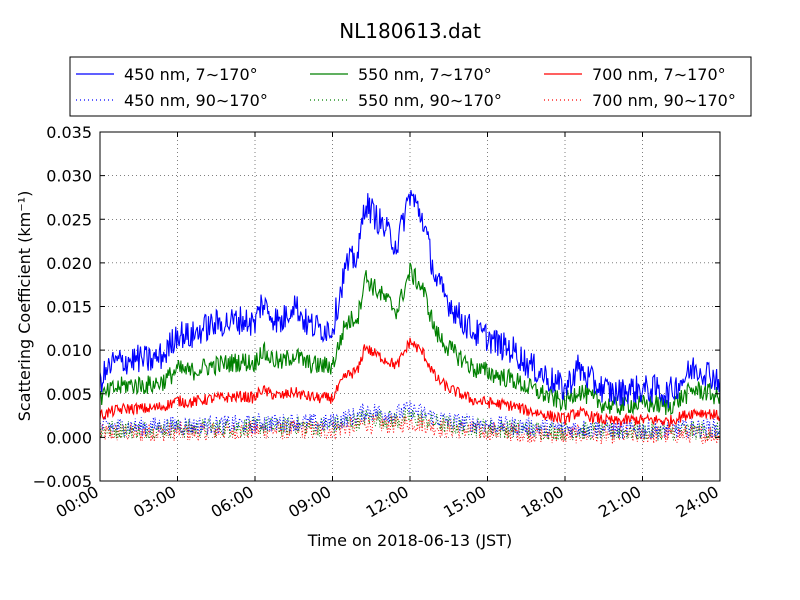 This screenshot has width=800, height=600. Describe the element at coordinates (24, 306) in the screenshot. I see `y-axis-label: Scattering Coefficient (km⁻¹)` at that location.